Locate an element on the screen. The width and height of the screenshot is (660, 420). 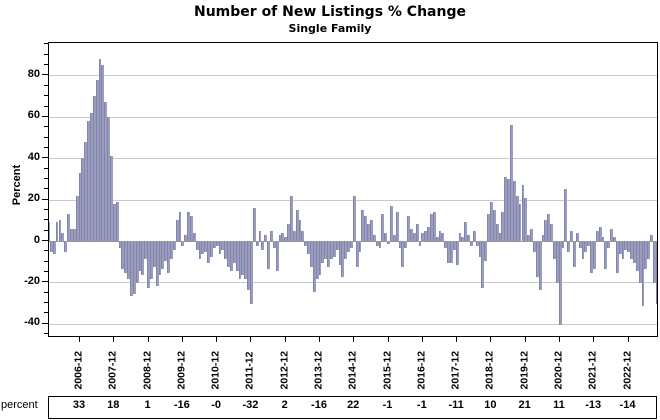
annual-table-value: -0 is located at coordinates (216, 405).